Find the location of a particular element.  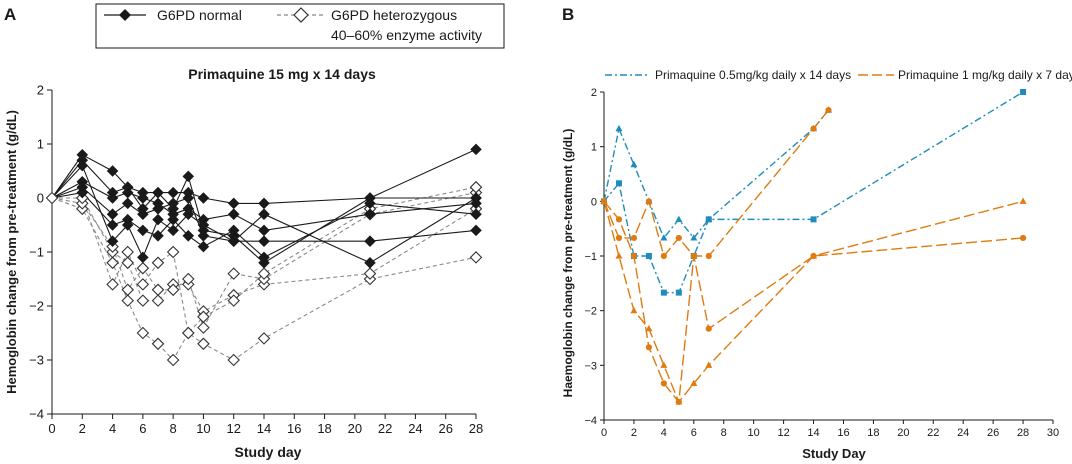

panel-a-x-tick-label: 22 is located at coordinates (385, 428).